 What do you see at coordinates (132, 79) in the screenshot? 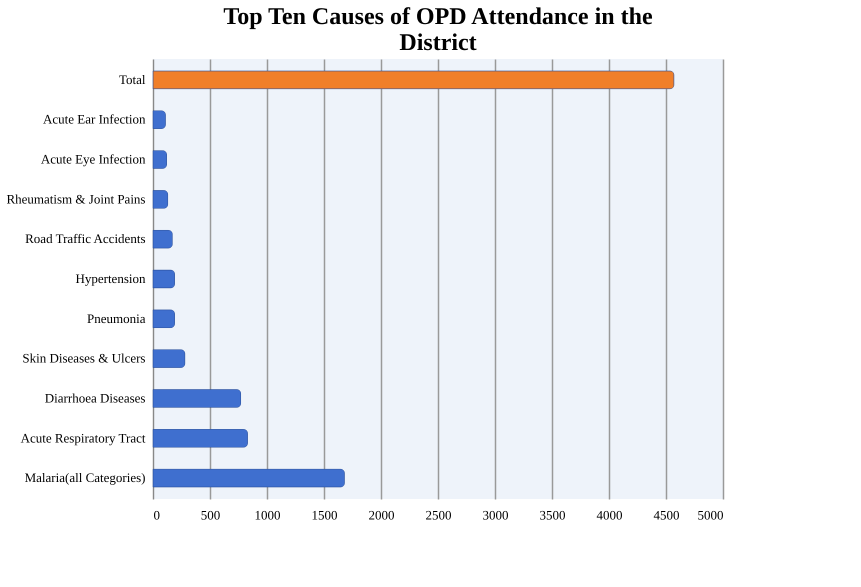
I see `y-tick-label: Total` at bounding box center [132, 79].